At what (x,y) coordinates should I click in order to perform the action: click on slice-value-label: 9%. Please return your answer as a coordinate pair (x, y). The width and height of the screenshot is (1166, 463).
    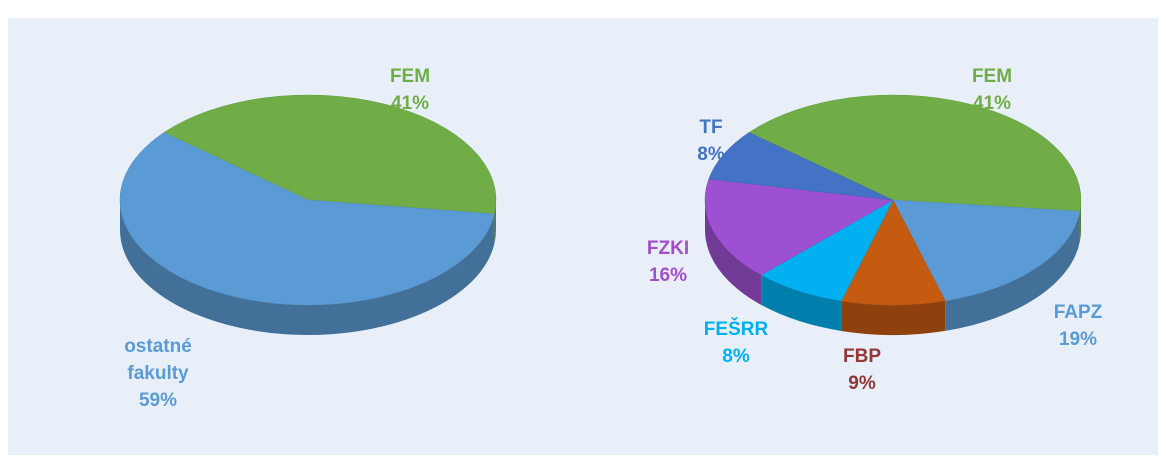
    Looking at the image, I should click on (862, 383).